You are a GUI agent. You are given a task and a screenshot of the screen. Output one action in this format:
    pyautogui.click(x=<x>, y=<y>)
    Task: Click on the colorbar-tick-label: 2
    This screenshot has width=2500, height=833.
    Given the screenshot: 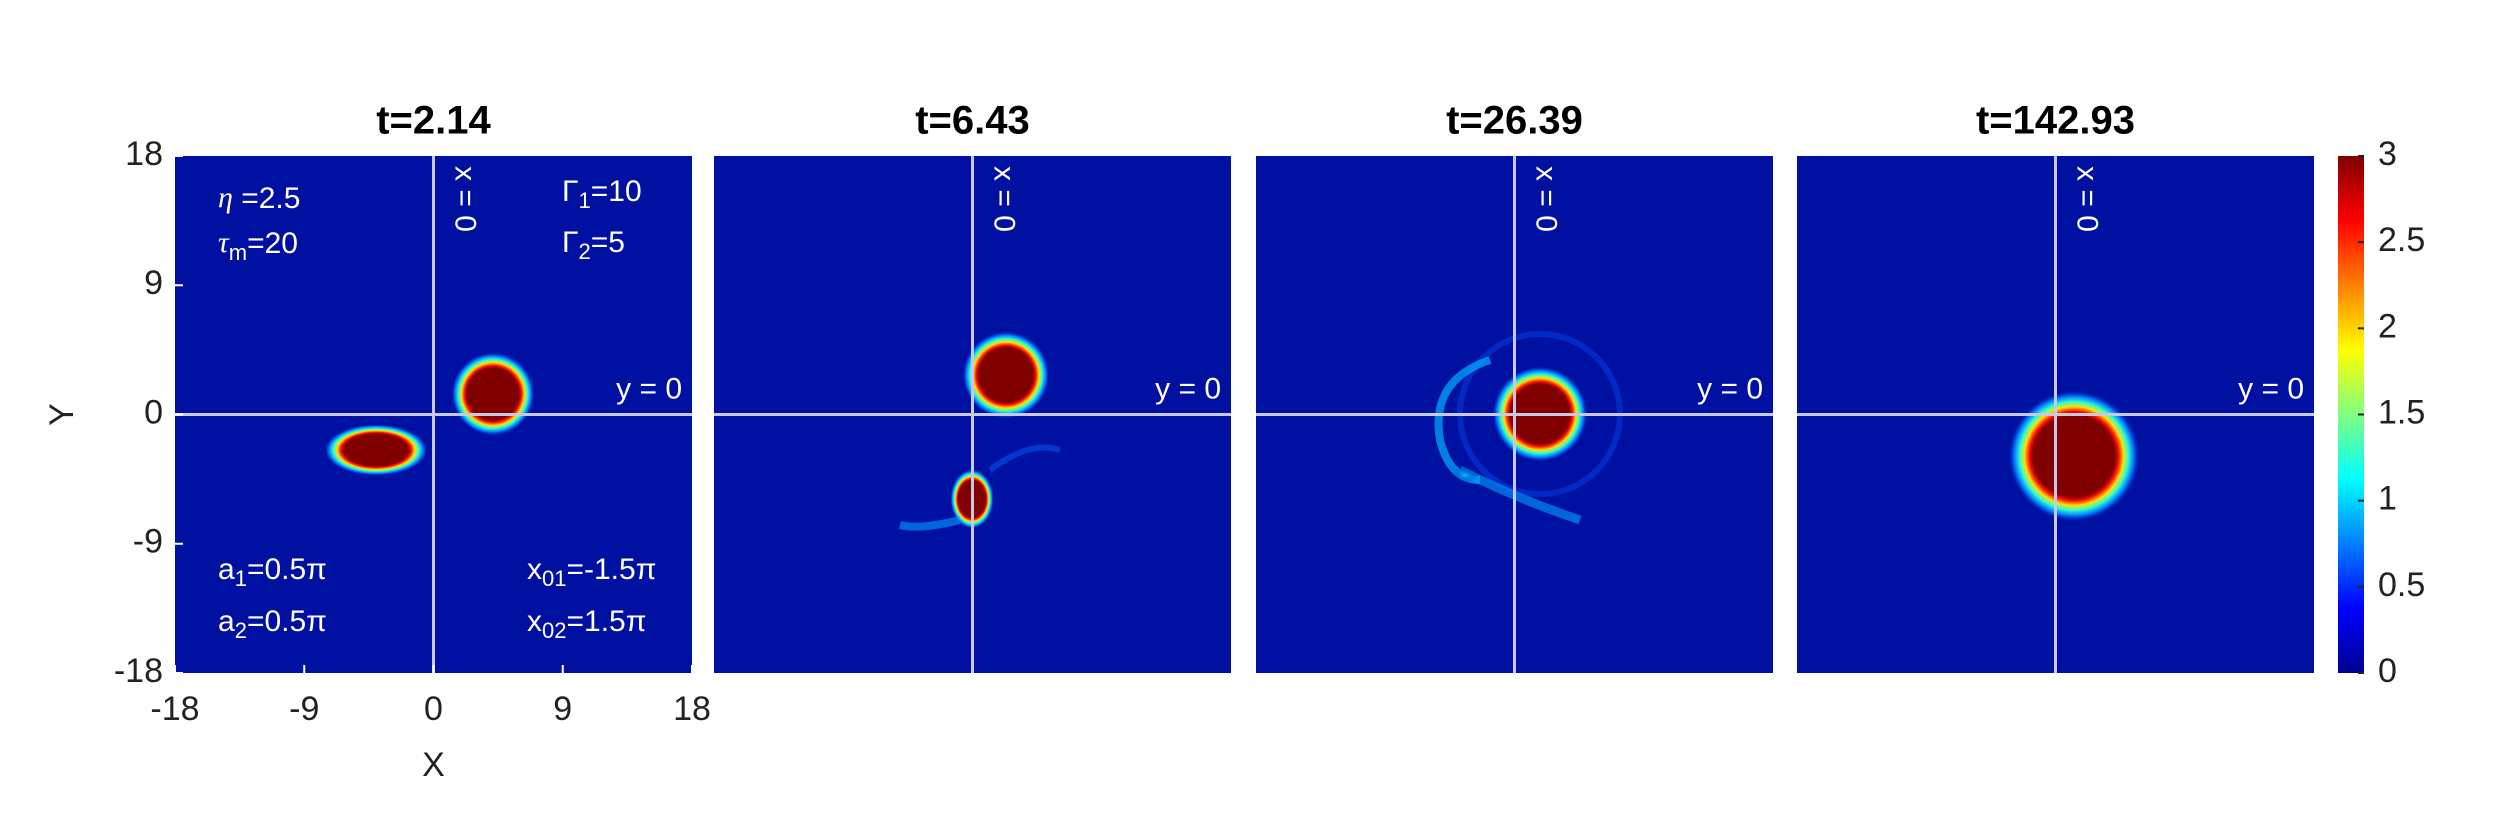 What is the action you would take?
    pyautogui.click(x=2387, y=326)
    